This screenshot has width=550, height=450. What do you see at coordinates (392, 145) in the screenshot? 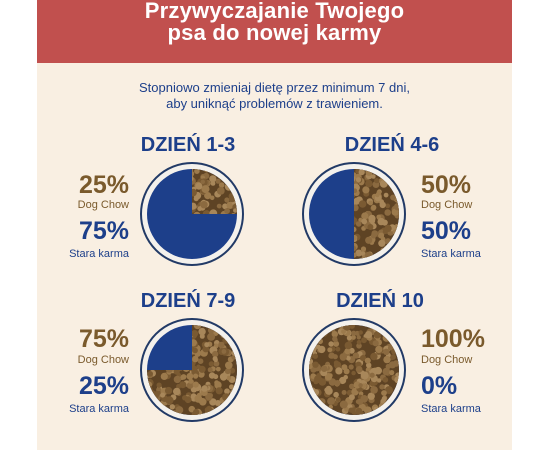
I see `stage-2-day-title: DZIEŃ 4-6` at bounding box center [392, 145].